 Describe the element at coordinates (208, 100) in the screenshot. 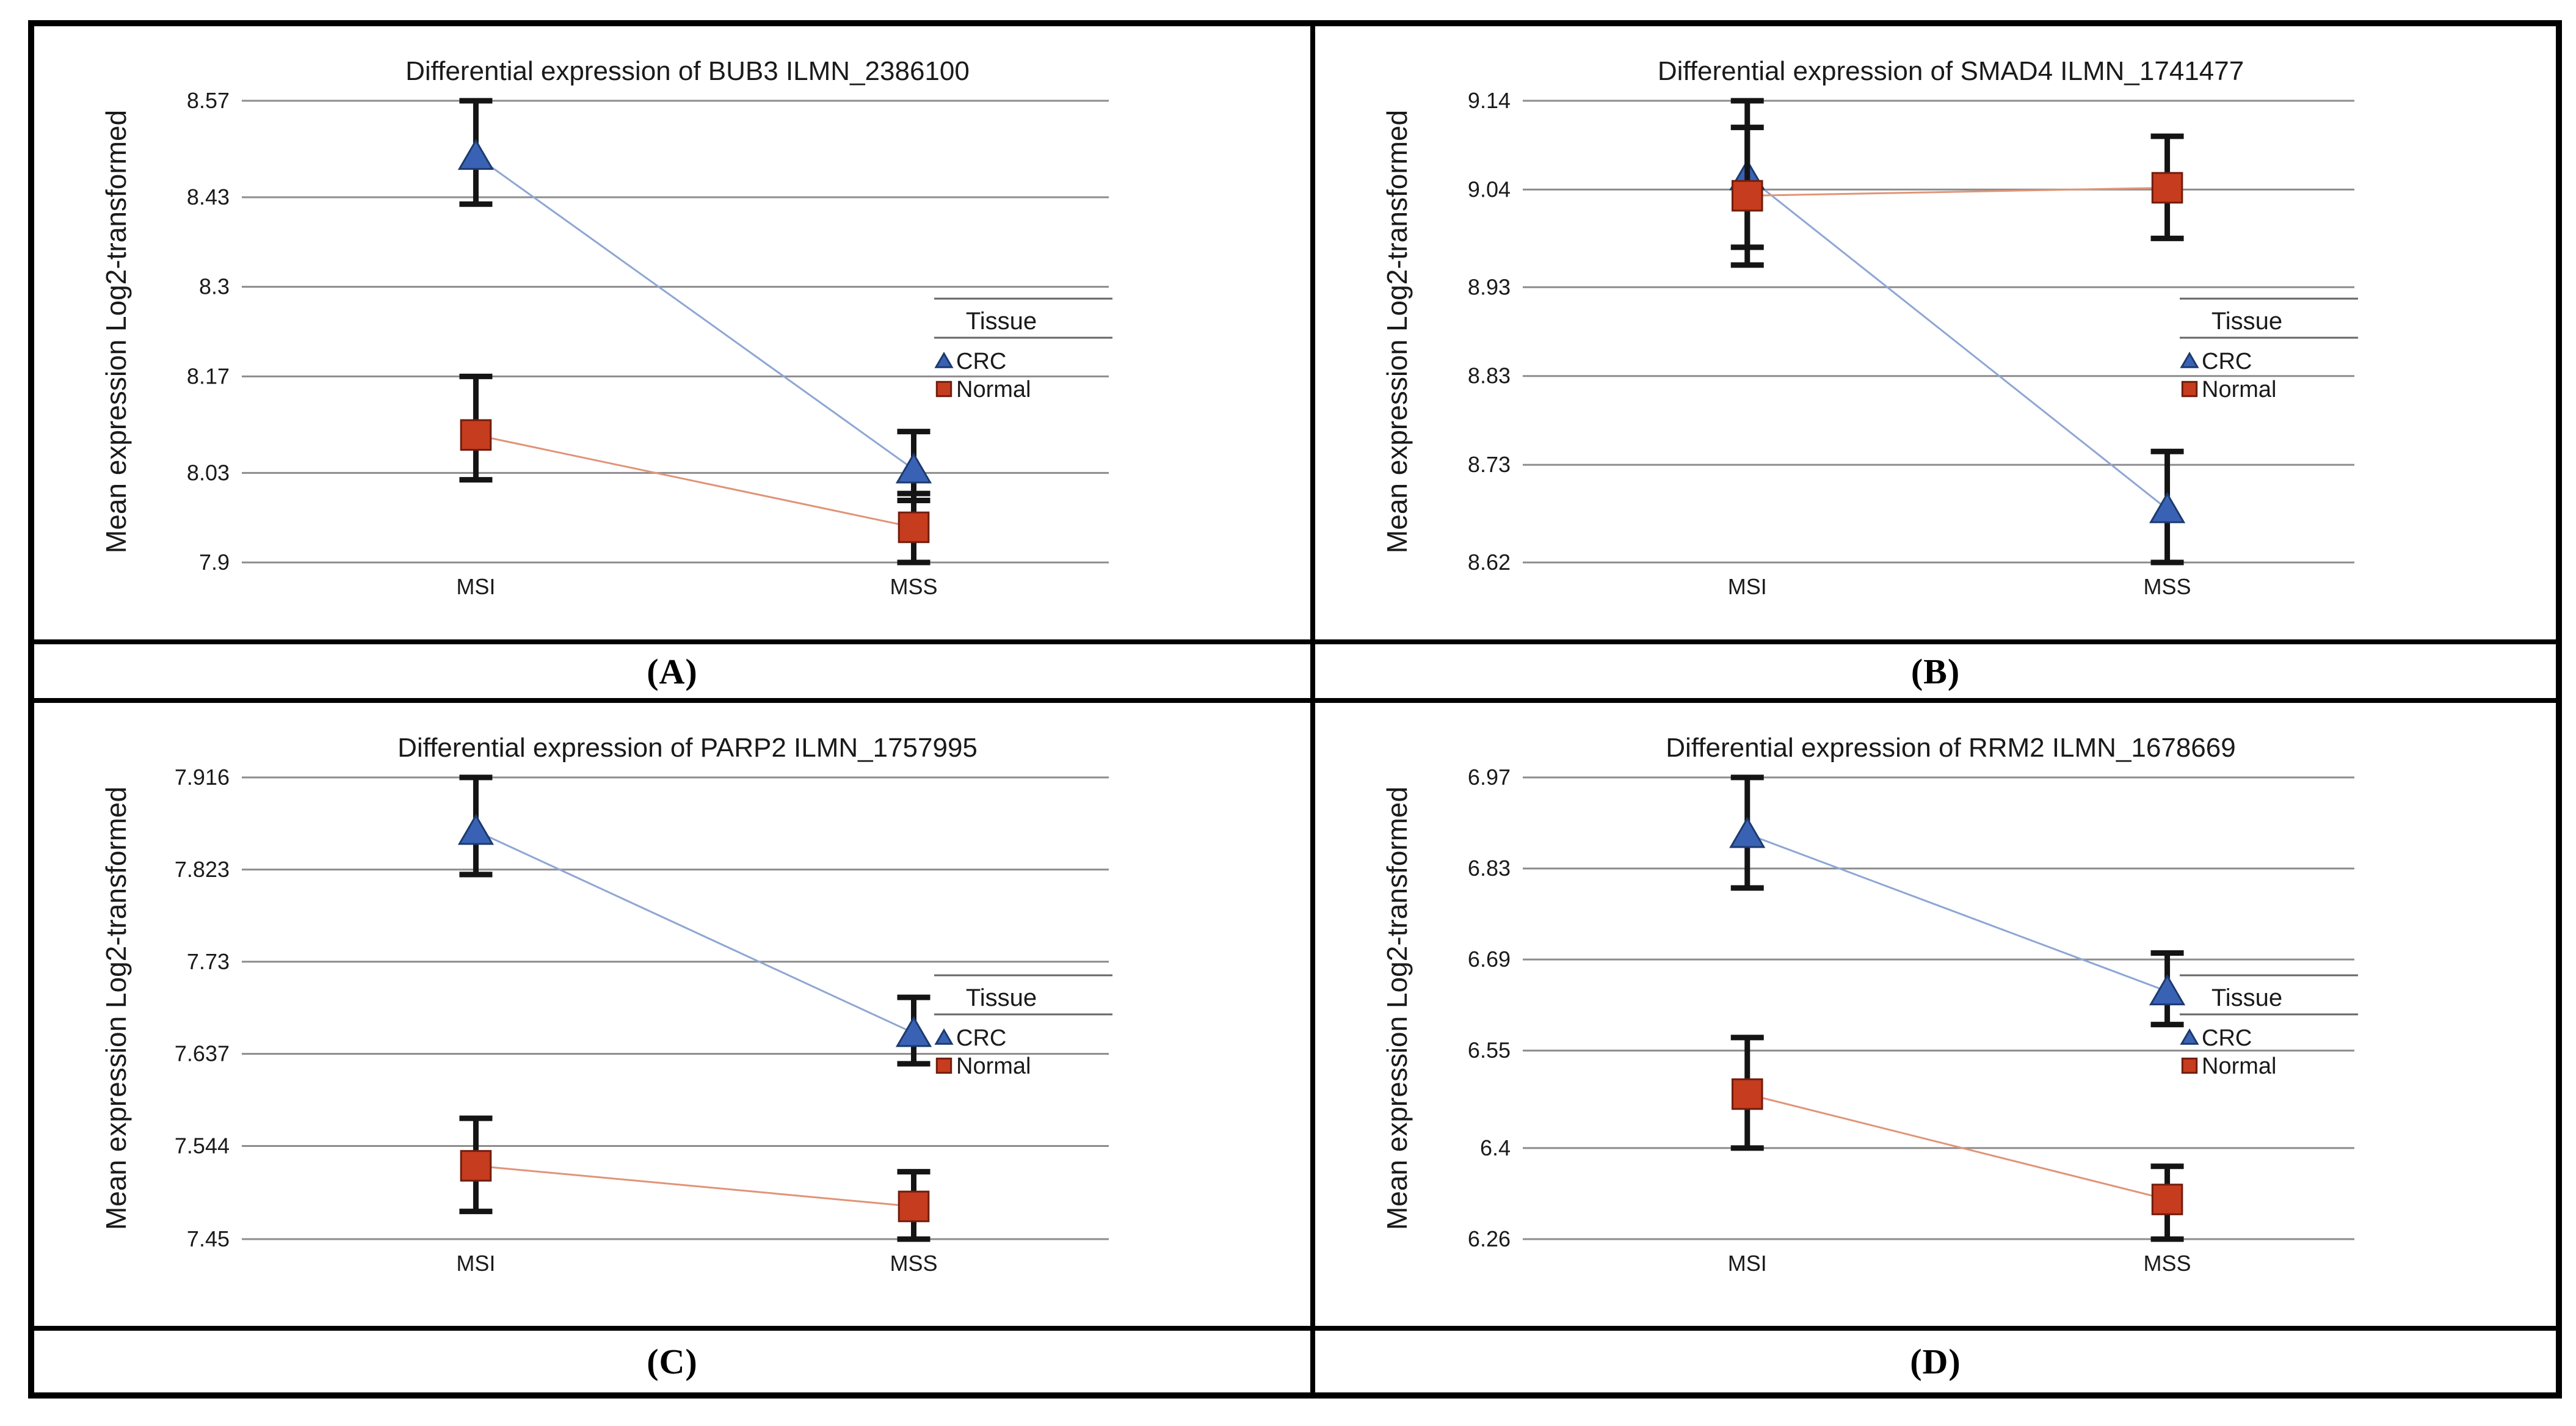

I see `y-tick-label: 8.57` at that location.